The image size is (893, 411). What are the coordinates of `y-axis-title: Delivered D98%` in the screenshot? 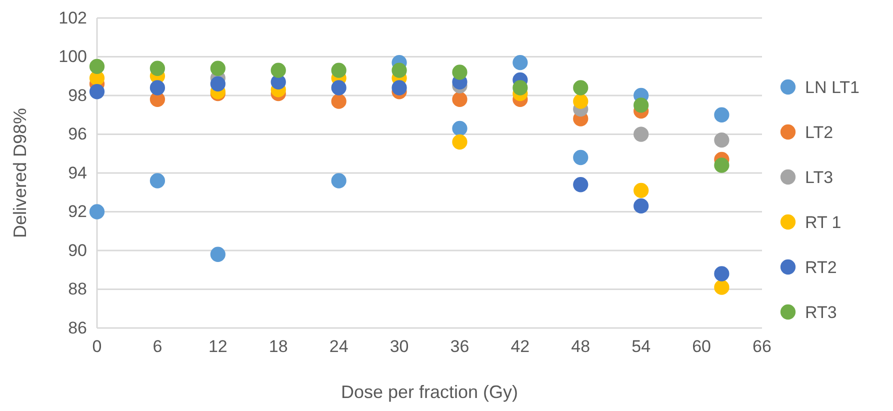 It's located at (20, 173).